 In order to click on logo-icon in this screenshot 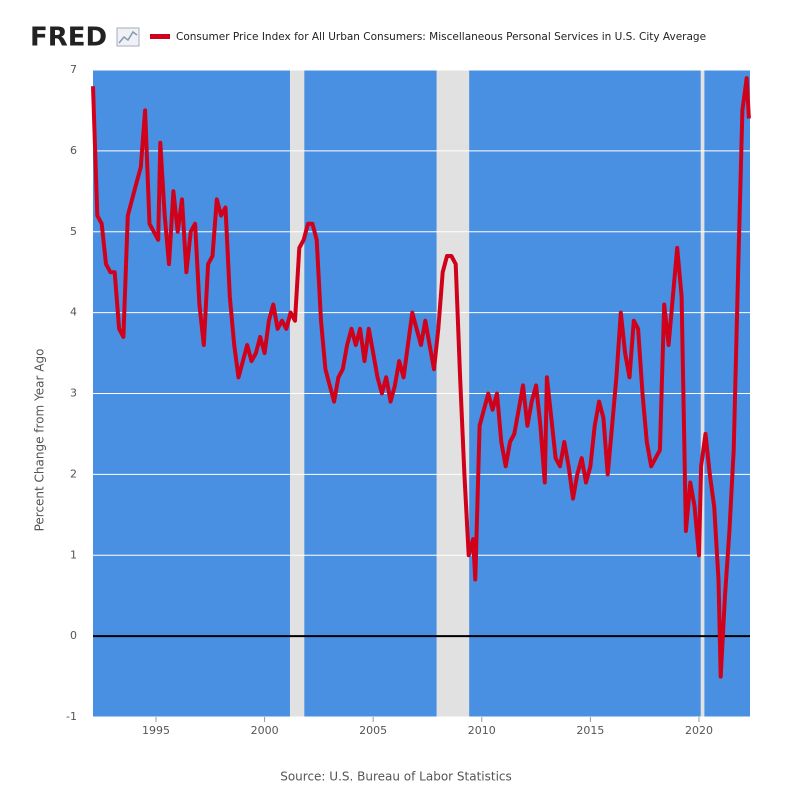, I will do `click(128, 37)`.